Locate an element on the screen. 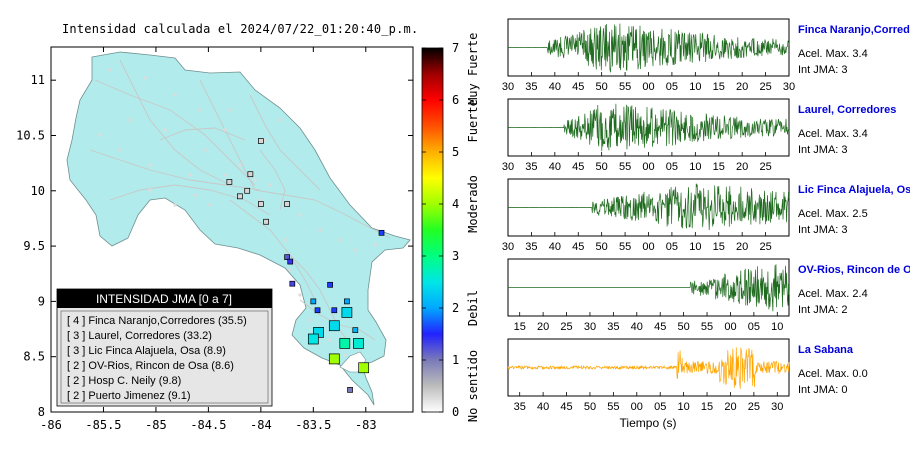  seismogram-x-axis-label: Tiempo (s) is located at coordinates (648, 423).